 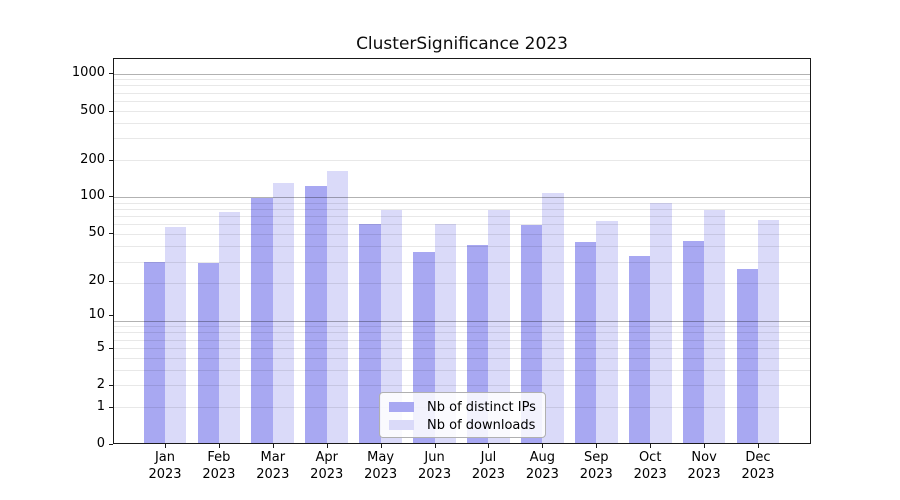 I want to click on bar-downloads-jul, so click(x=499, y=326).